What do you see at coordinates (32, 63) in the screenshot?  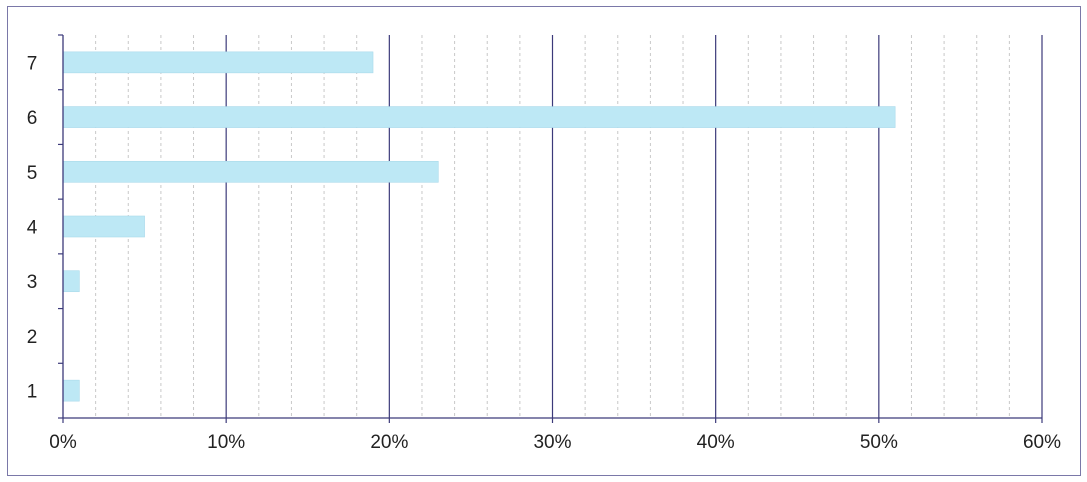 I see `y-tick-label: 7` at bounding box center [32, 63].